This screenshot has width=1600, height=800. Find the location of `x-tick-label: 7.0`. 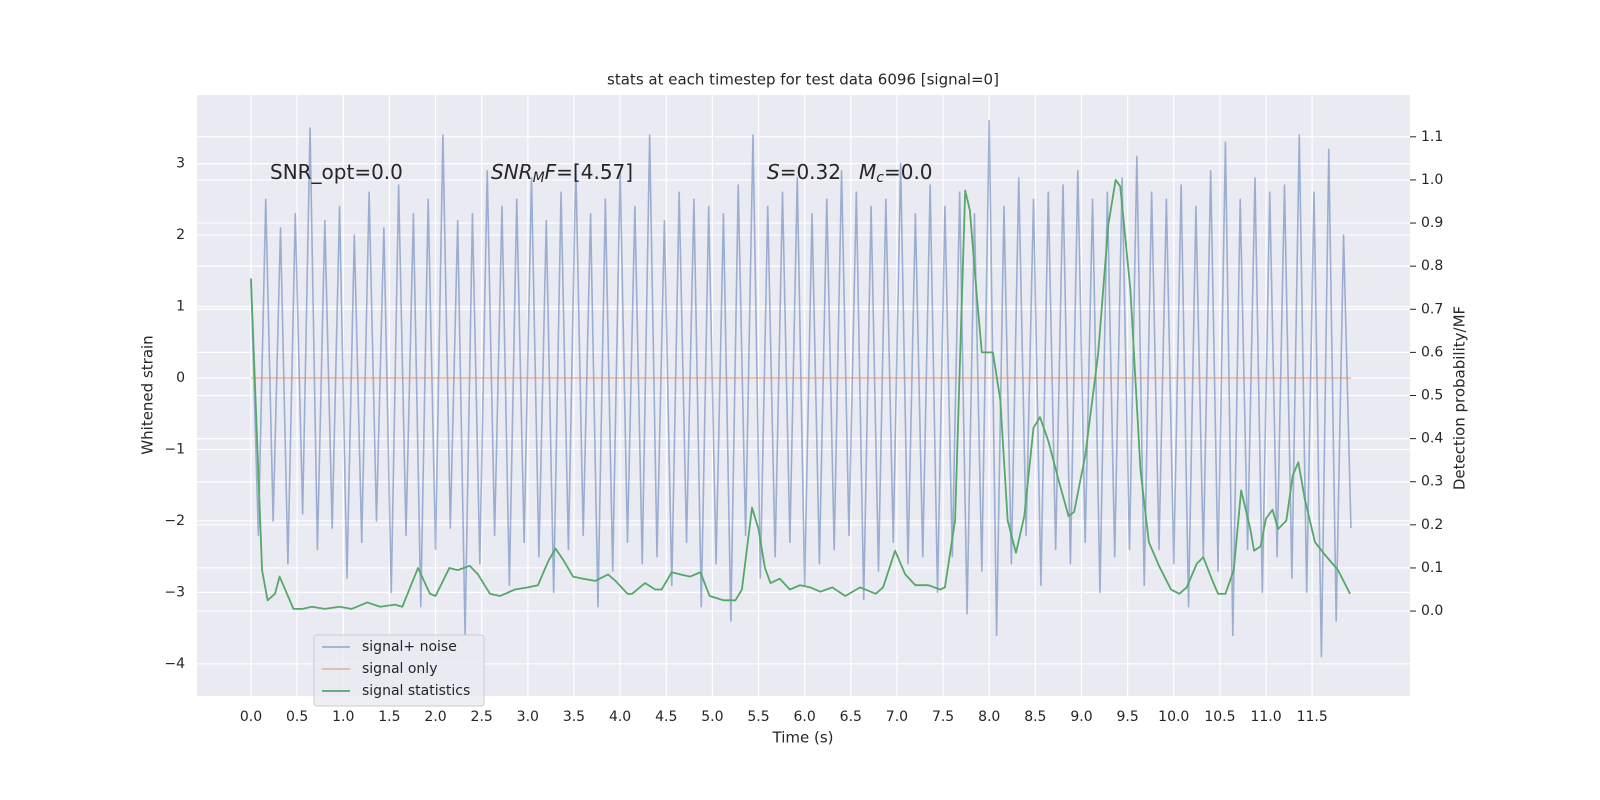

x-tick-label: 7.0 is located at coordinates (897, 717).